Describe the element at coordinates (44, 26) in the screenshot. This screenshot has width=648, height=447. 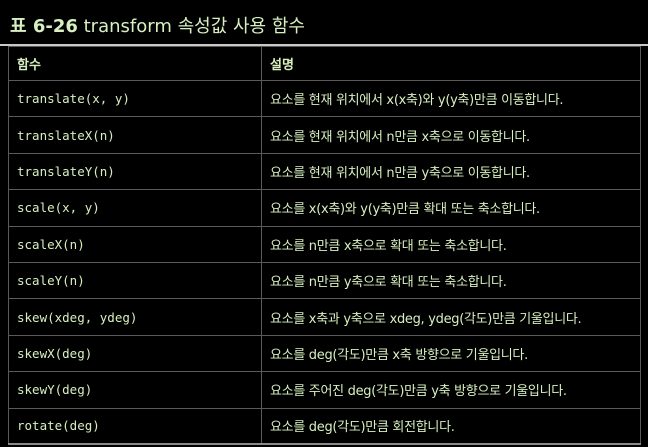
I see `table-number: 표 6-26` at that location.